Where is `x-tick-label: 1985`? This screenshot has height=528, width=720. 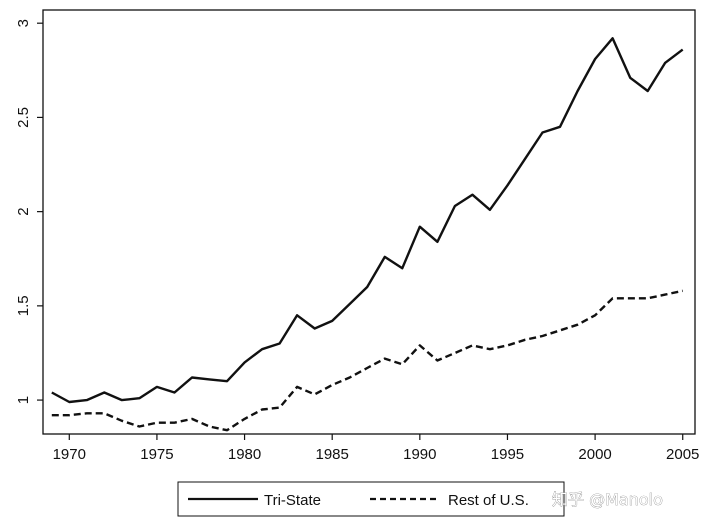 x-tick-label: 1985 is located at coordinates (332, 454).